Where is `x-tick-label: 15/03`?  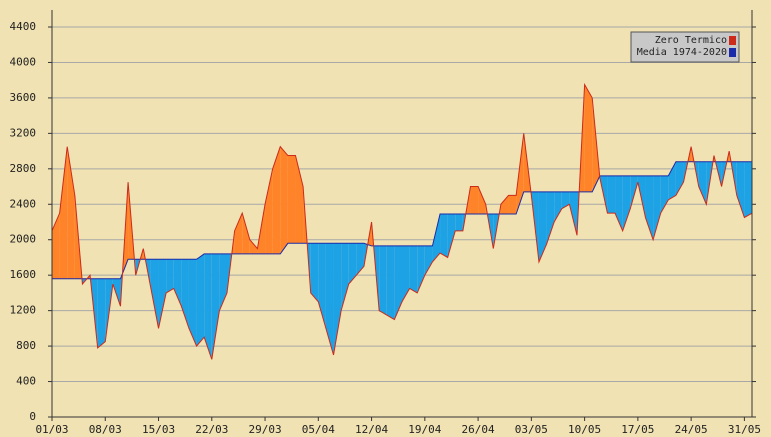 x-tick-label: 15/03 is located at coordinates (158, 429).